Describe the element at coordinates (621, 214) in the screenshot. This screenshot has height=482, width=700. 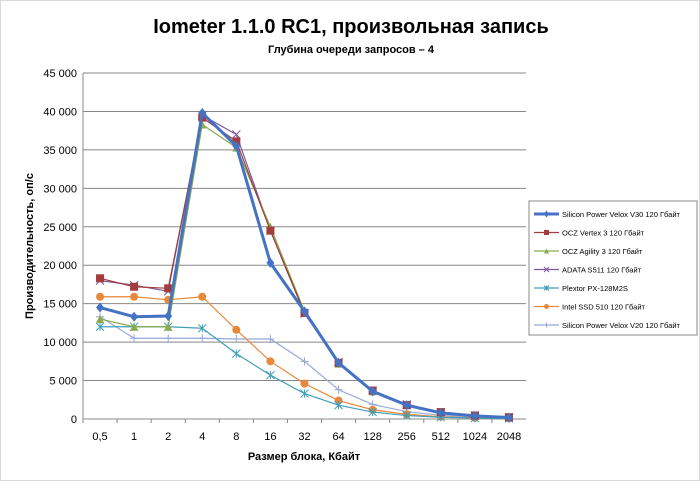
I see `legend-label: Silicon Power Velox V30 120 Гбайт` at that location.